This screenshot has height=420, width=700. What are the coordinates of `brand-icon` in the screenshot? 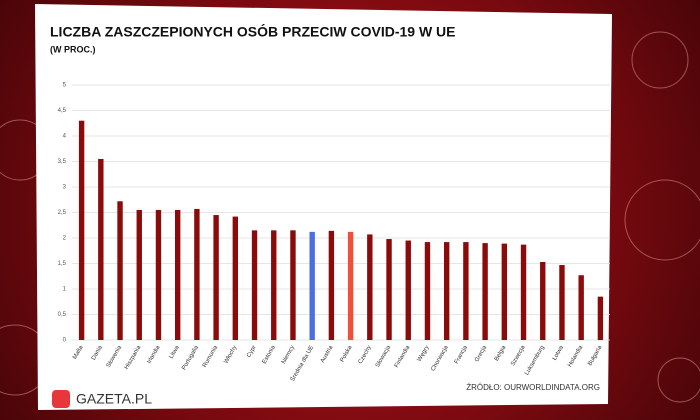 It's located at (61, 399).